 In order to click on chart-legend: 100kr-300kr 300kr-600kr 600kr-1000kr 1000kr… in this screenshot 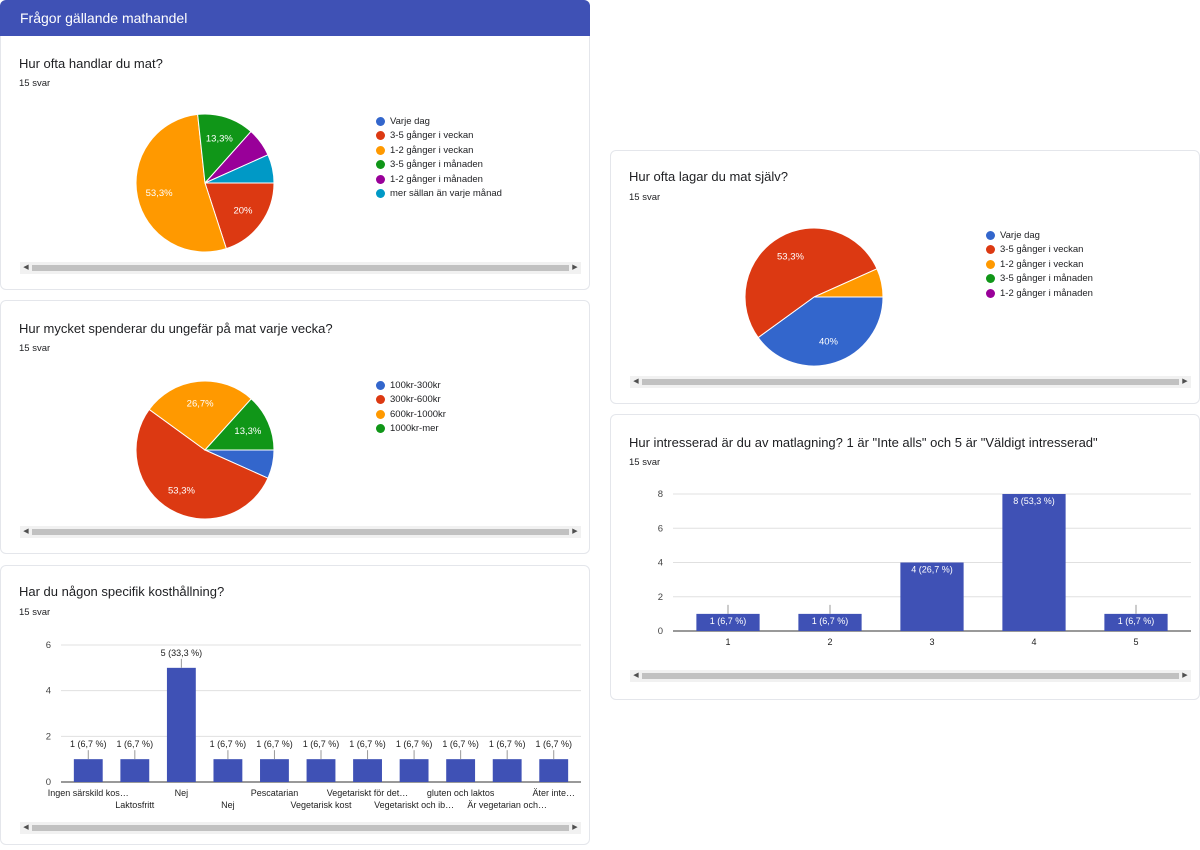, I will do `click(411, 407)`.